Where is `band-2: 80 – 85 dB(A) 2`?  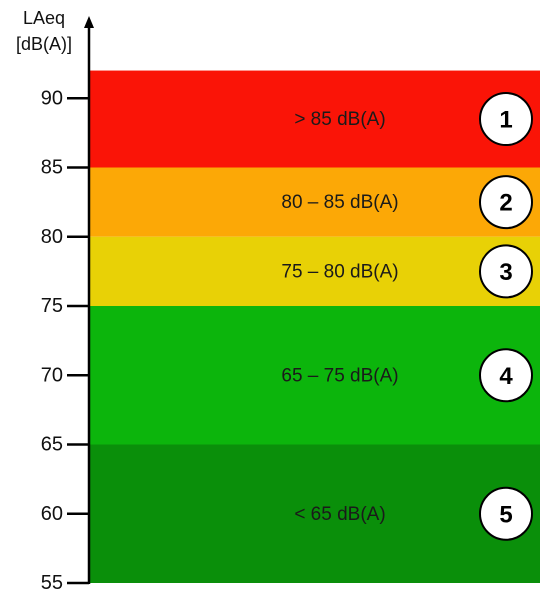
band-2: 80 – 85 dB(A) 2 is located at coordinates (314, 202).